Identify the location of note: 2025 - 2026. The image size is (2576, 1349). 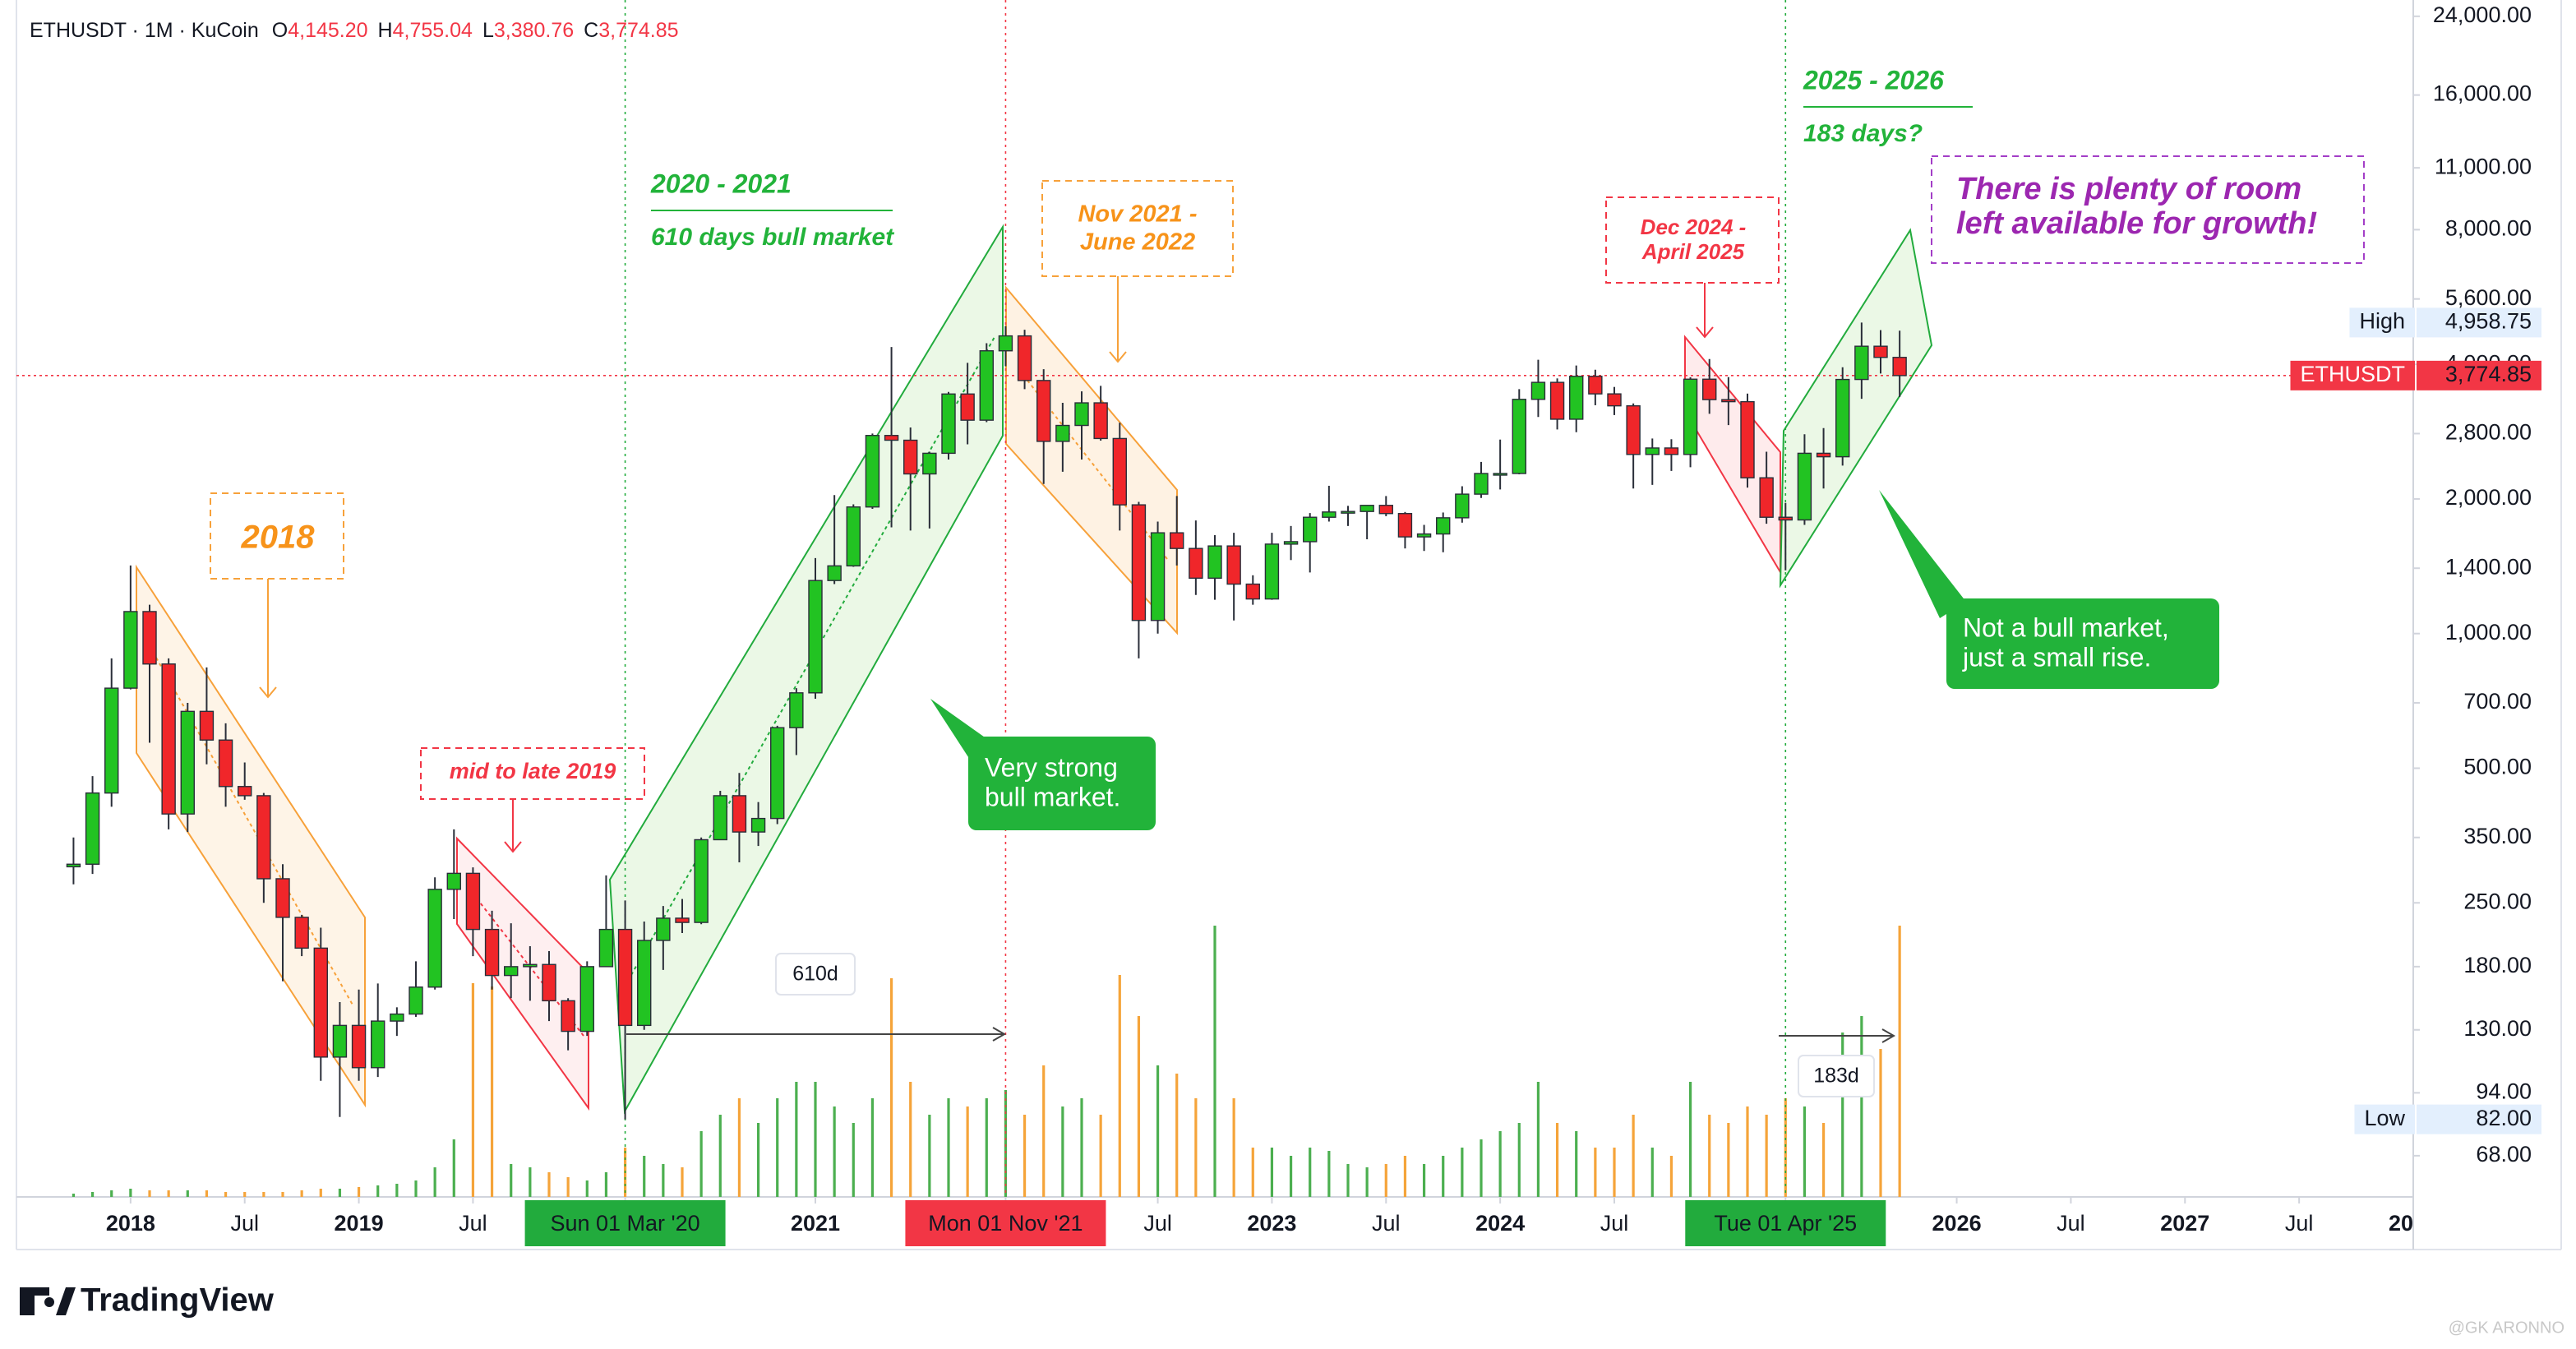
(1873, 80).